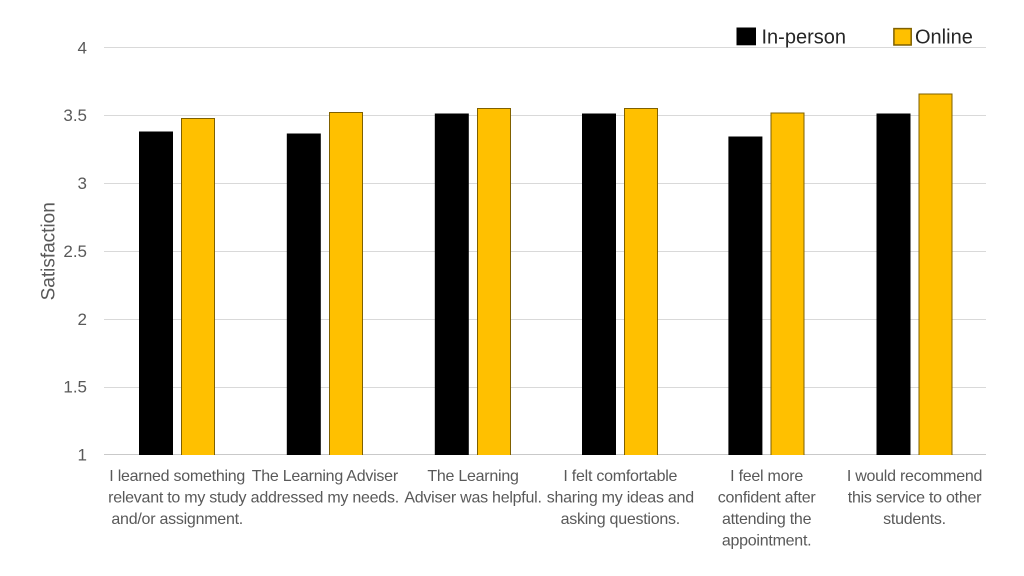 The image size is (1024, 576). I want to click on svg-text: asking questions., so click(620, 519).